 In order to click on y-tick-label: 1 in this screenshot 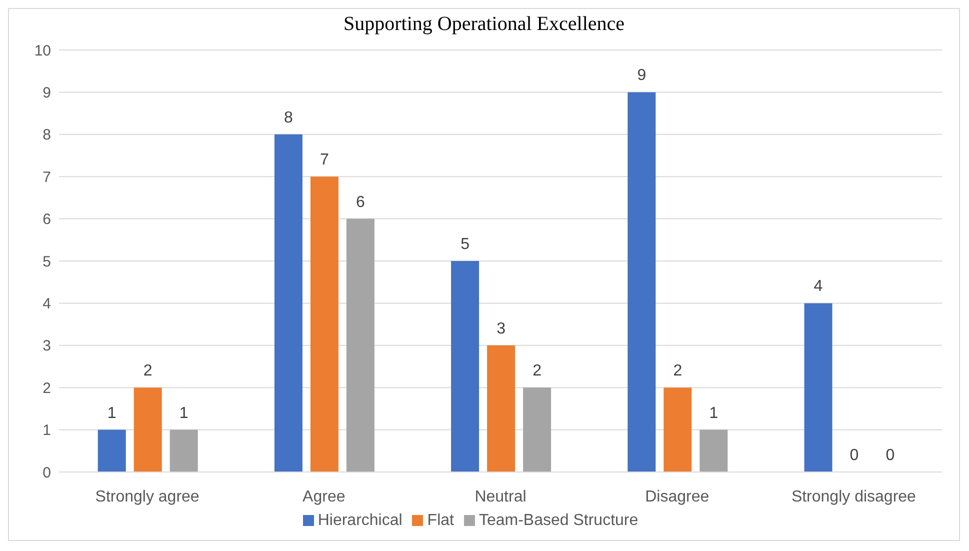, I will do `click(46, 431)`.